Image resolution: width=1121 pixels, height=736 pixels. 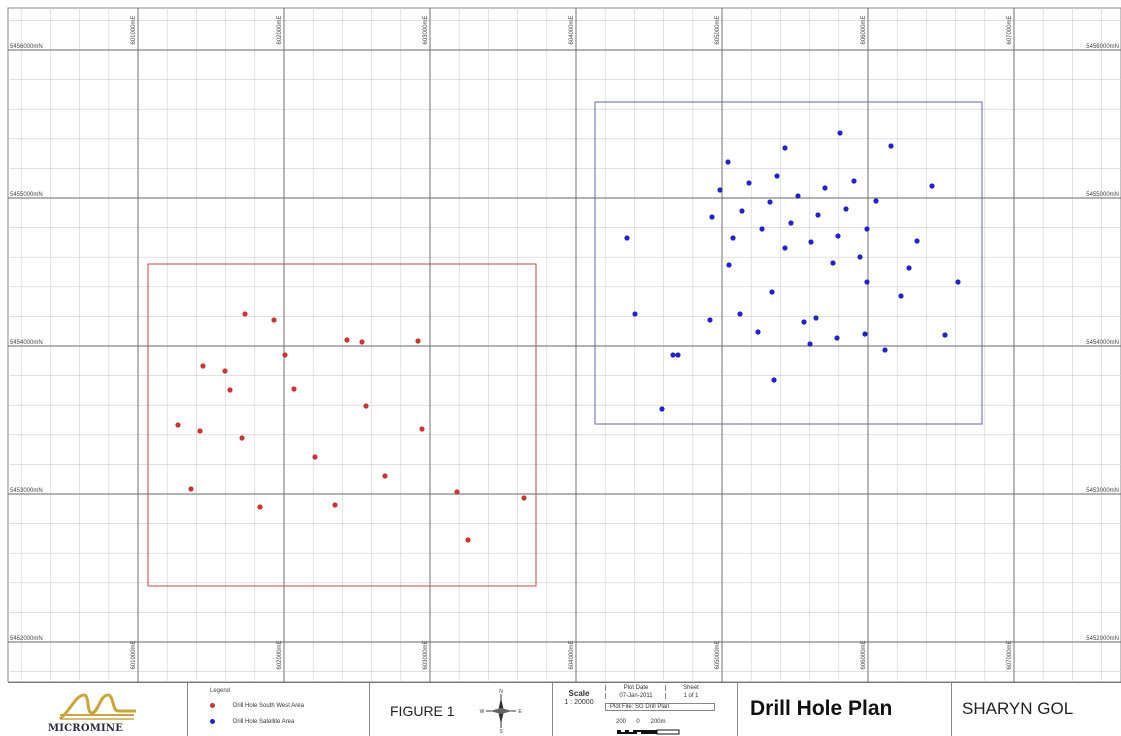 I want to click on northing-label: 5453000mN, so click(x=1102, y=491).